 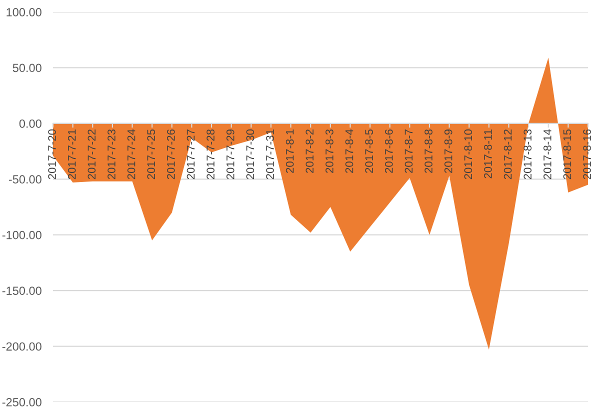 What do you see at coordinates (388, 151) in the screenshot?
I see `x-tick-label: 2017-8-6` at bounding box center [388, 151].